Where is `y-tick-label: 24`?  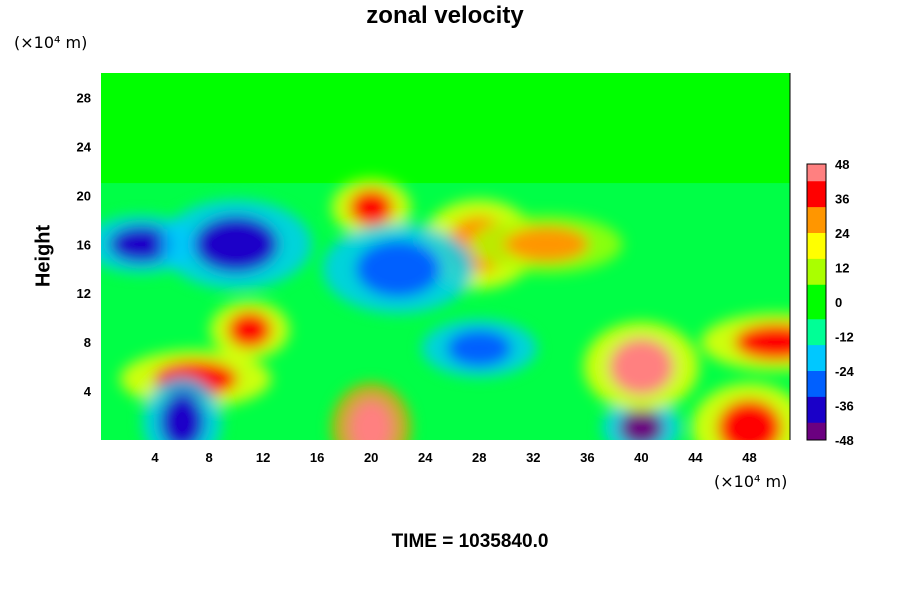
y-tick-label: 24 is located at coordinates (84, 146).